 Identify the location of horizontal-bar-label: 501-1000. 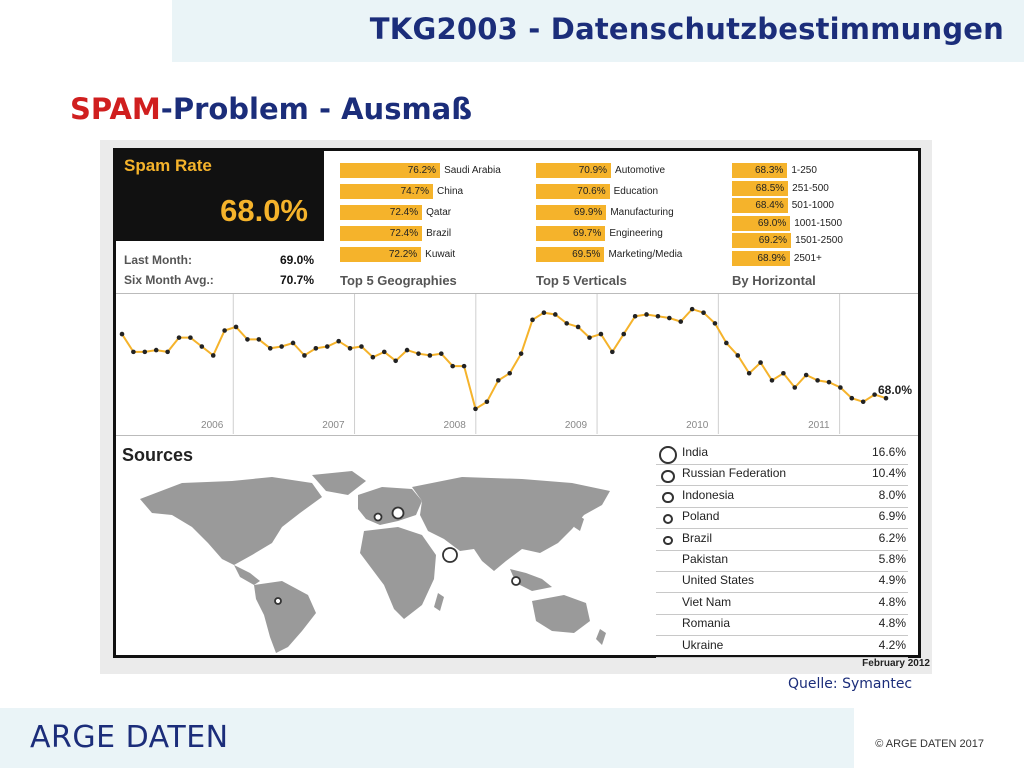
(812, 205).